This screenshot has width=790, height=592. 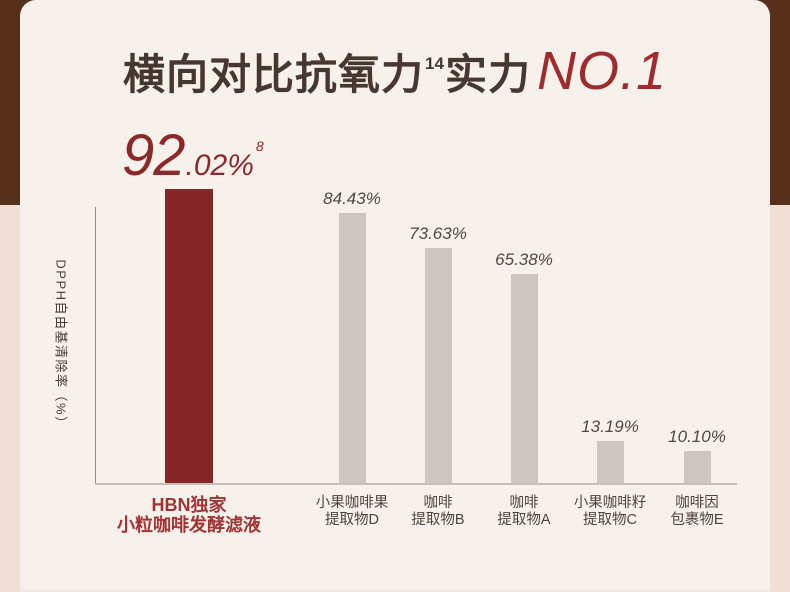 I want to click on bar-value-label-4: 65.38%, so click(x=524, y=259).